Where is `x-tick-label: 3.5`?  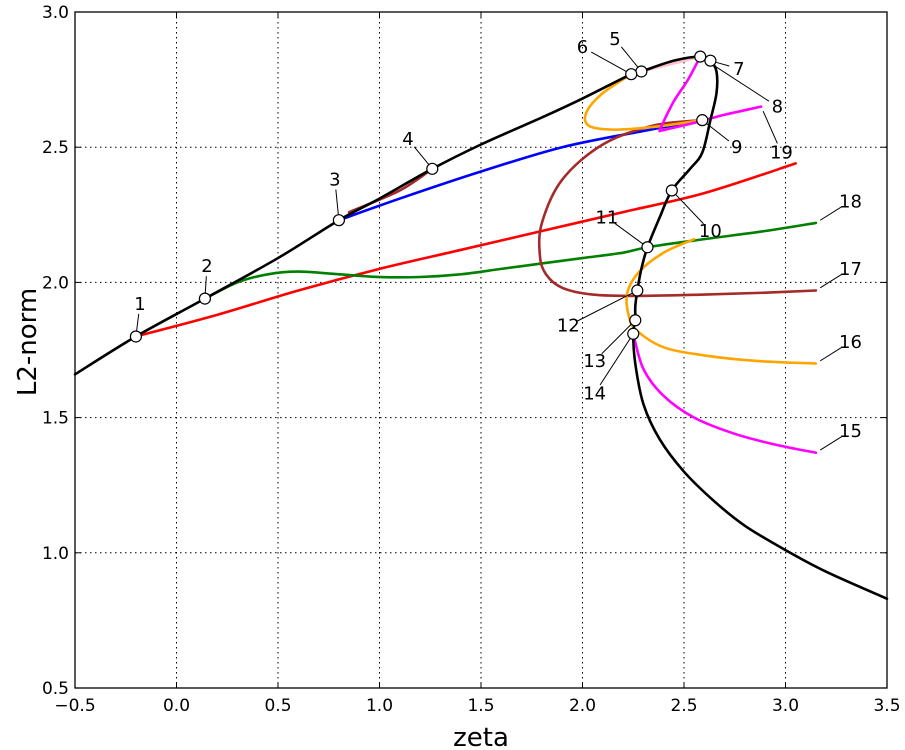 x-tick-label: 3.5 is located at coordinates (886, 706).